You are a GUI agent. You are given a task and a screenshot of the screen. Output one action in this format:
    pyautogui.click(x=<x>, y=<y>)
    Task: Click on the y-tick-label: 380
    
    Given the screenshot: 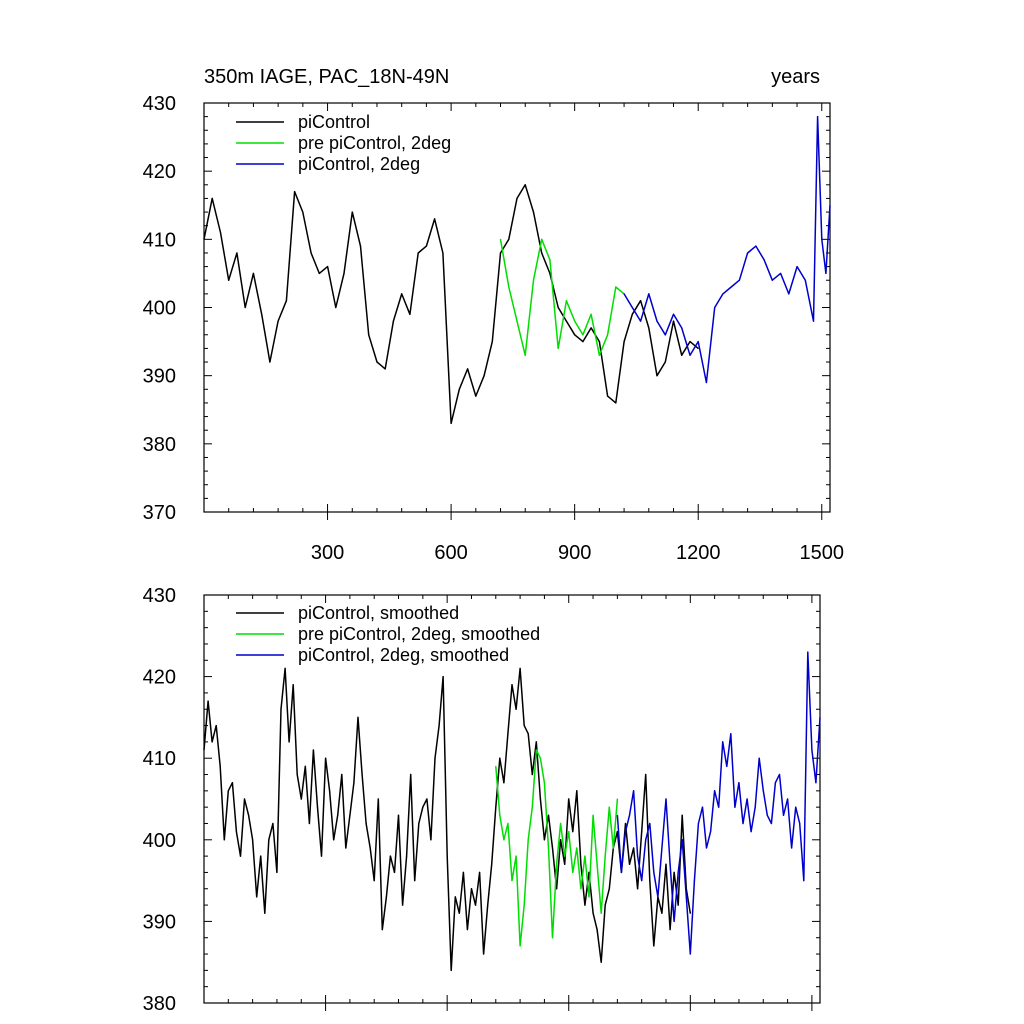 What is the action you would take?
    pyautogui.click(x=159, y=1004)
    